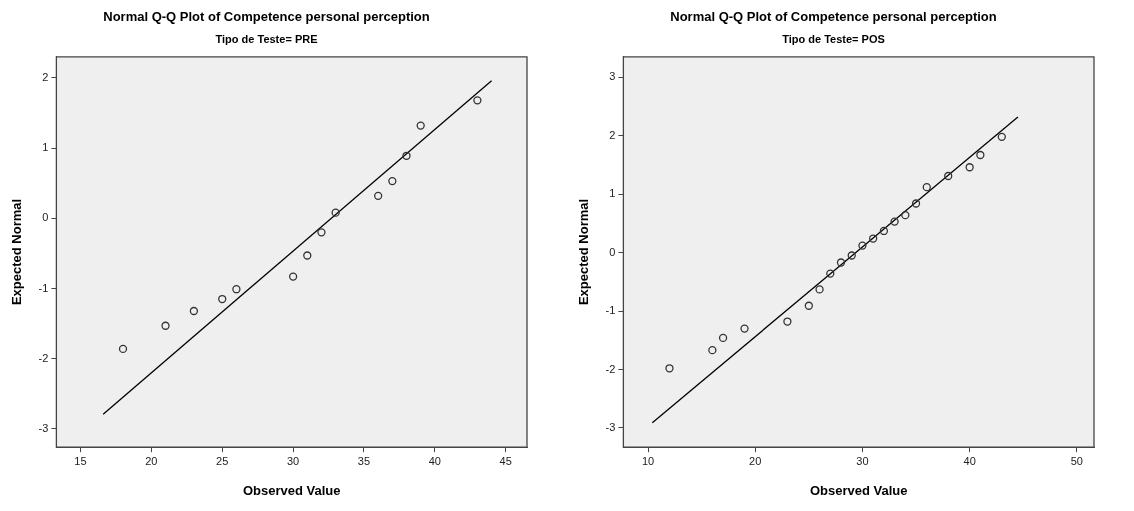 Image resolution: width=1134 pixels, height=511 pixels. Describe the element at coordinates (222, 460) in the screenshot. I see `x-tick-label: 25` at that location.